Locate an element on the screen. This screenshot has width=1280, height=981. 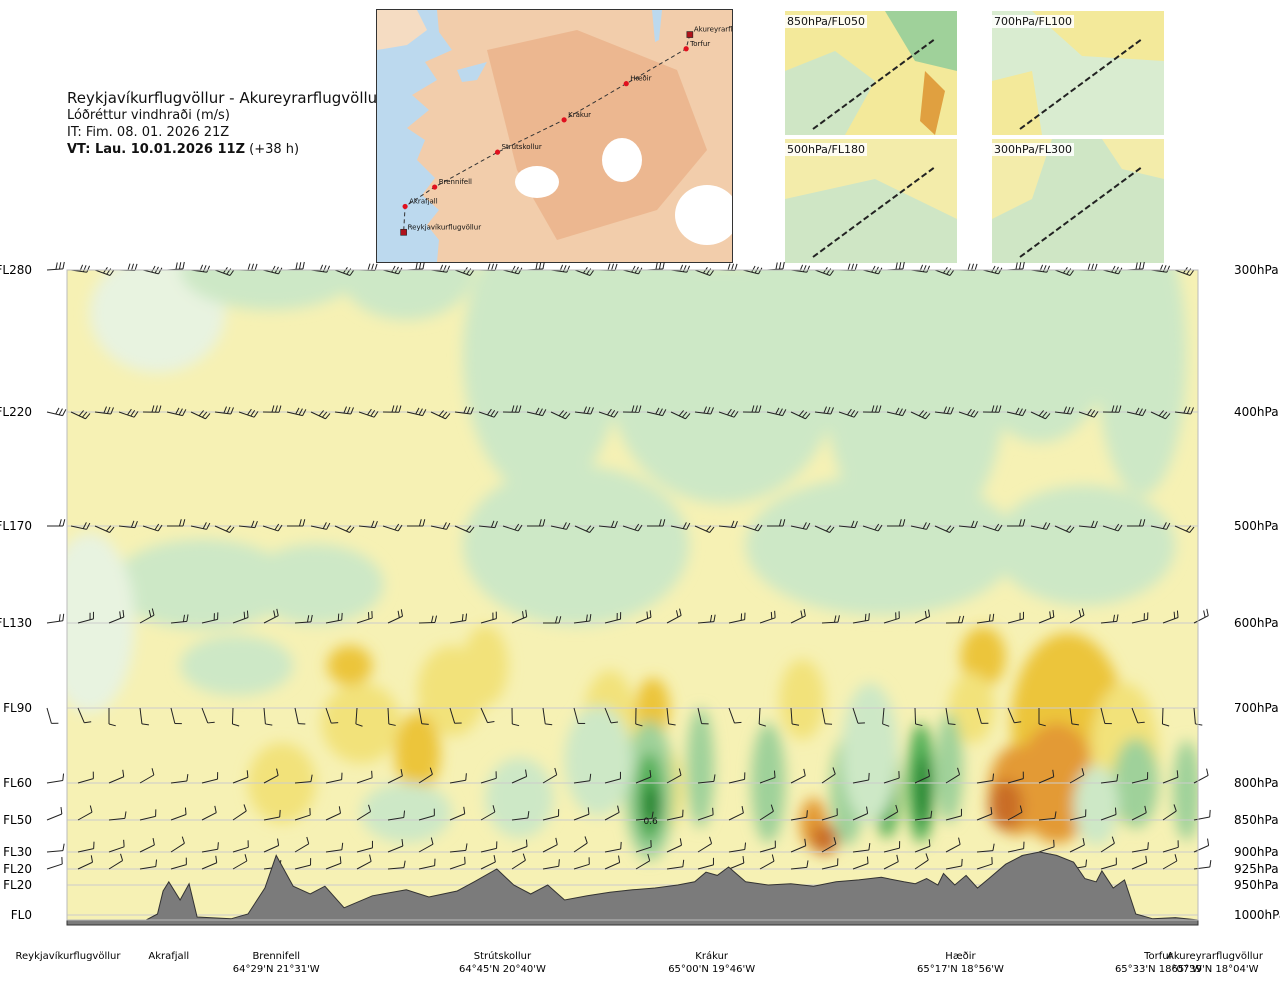
mini-map-500: 500hPa/FL180 is located at coordinates (871, 201).